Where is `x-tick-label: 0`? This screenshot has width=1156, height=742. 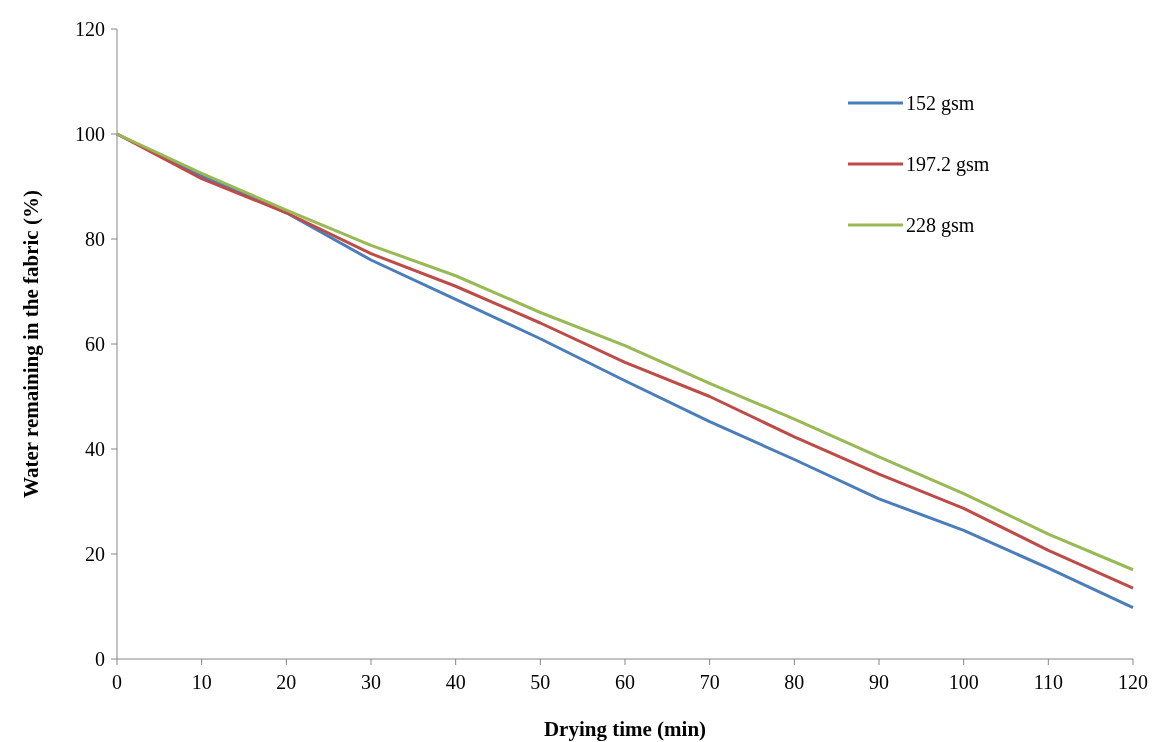 x-tick-label: 0 is located at coordinates (117, 682).